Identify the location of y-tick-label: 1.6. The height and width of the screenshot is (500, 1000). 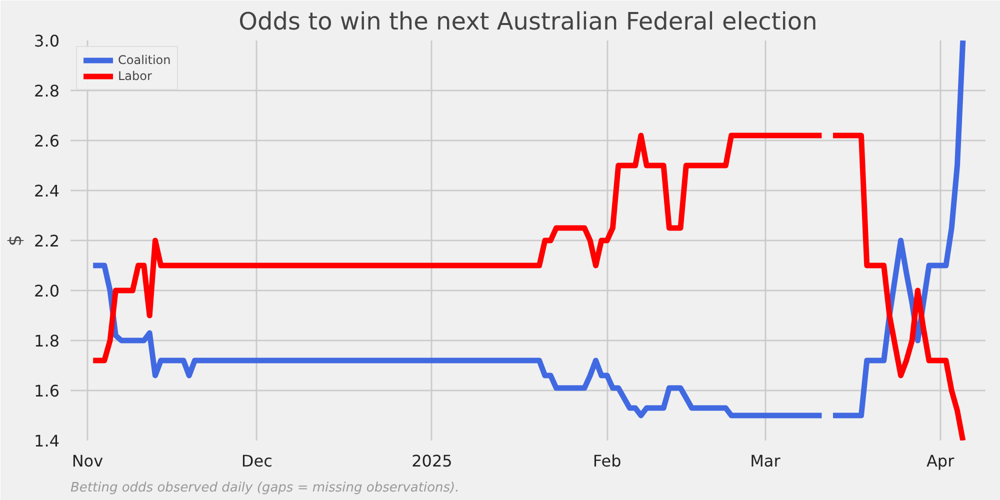
(47, 391).